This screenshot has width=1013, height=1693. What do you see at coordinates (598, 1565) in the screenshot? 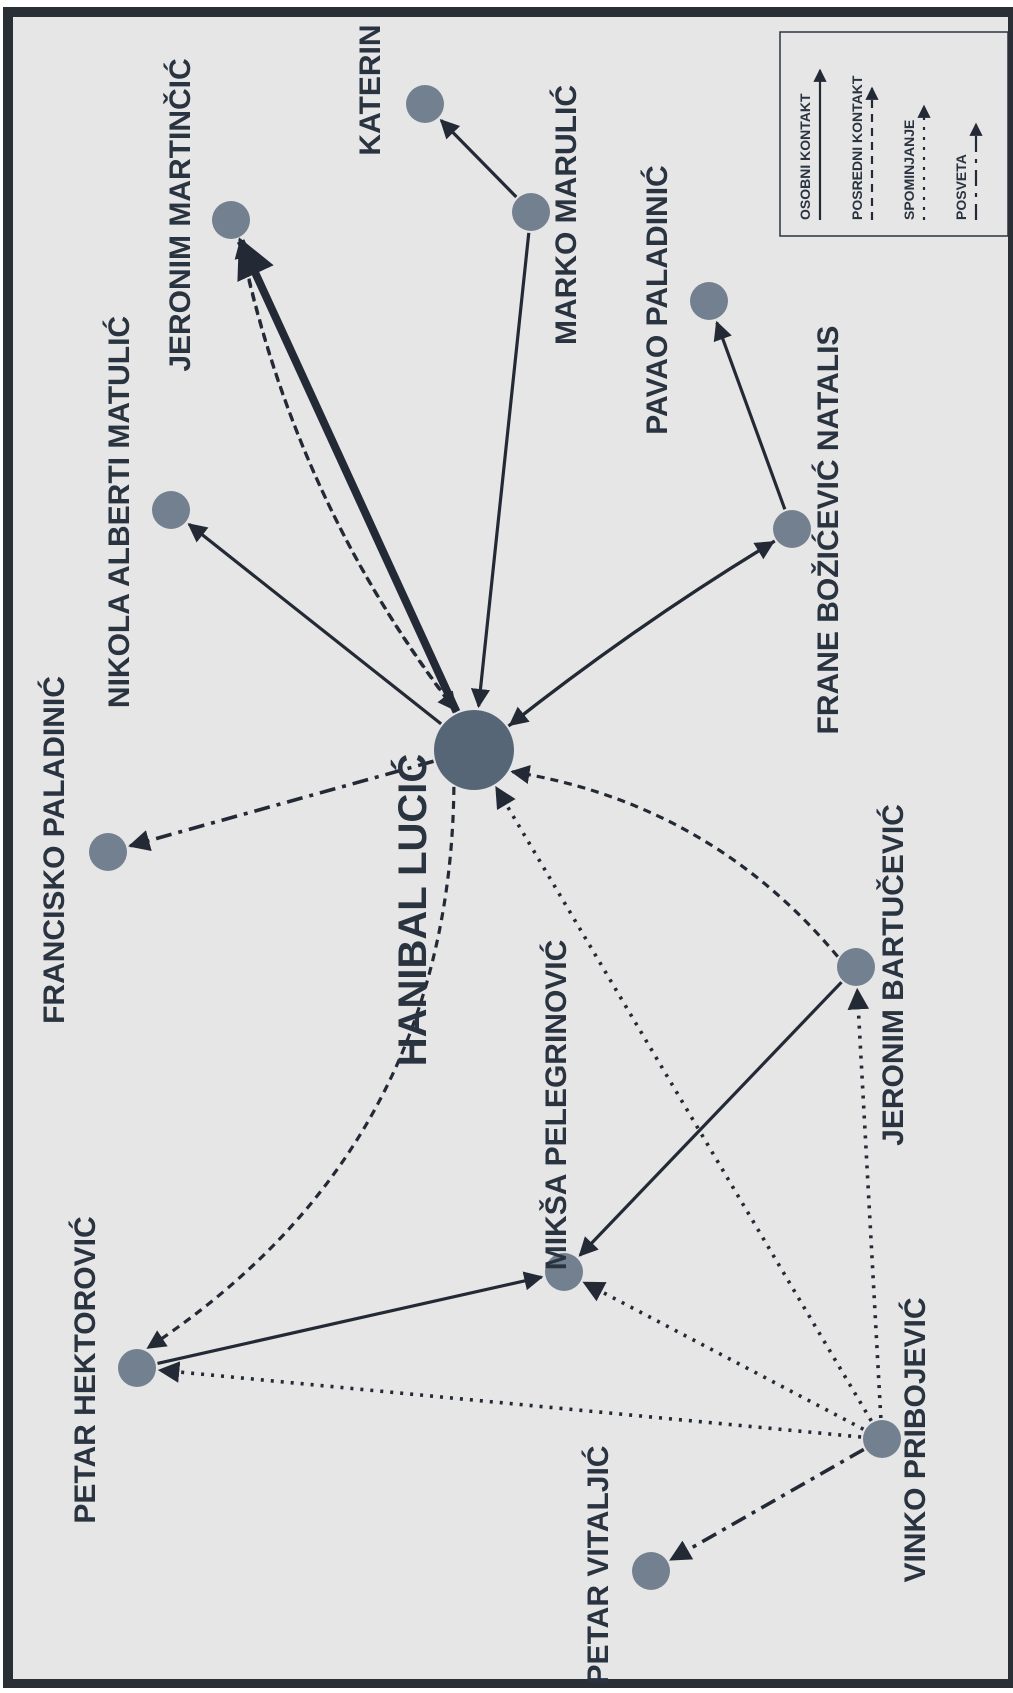
I see `node-label-vitaljic: PETAR VITALJIĆ` at bounding box center [598, 1565].